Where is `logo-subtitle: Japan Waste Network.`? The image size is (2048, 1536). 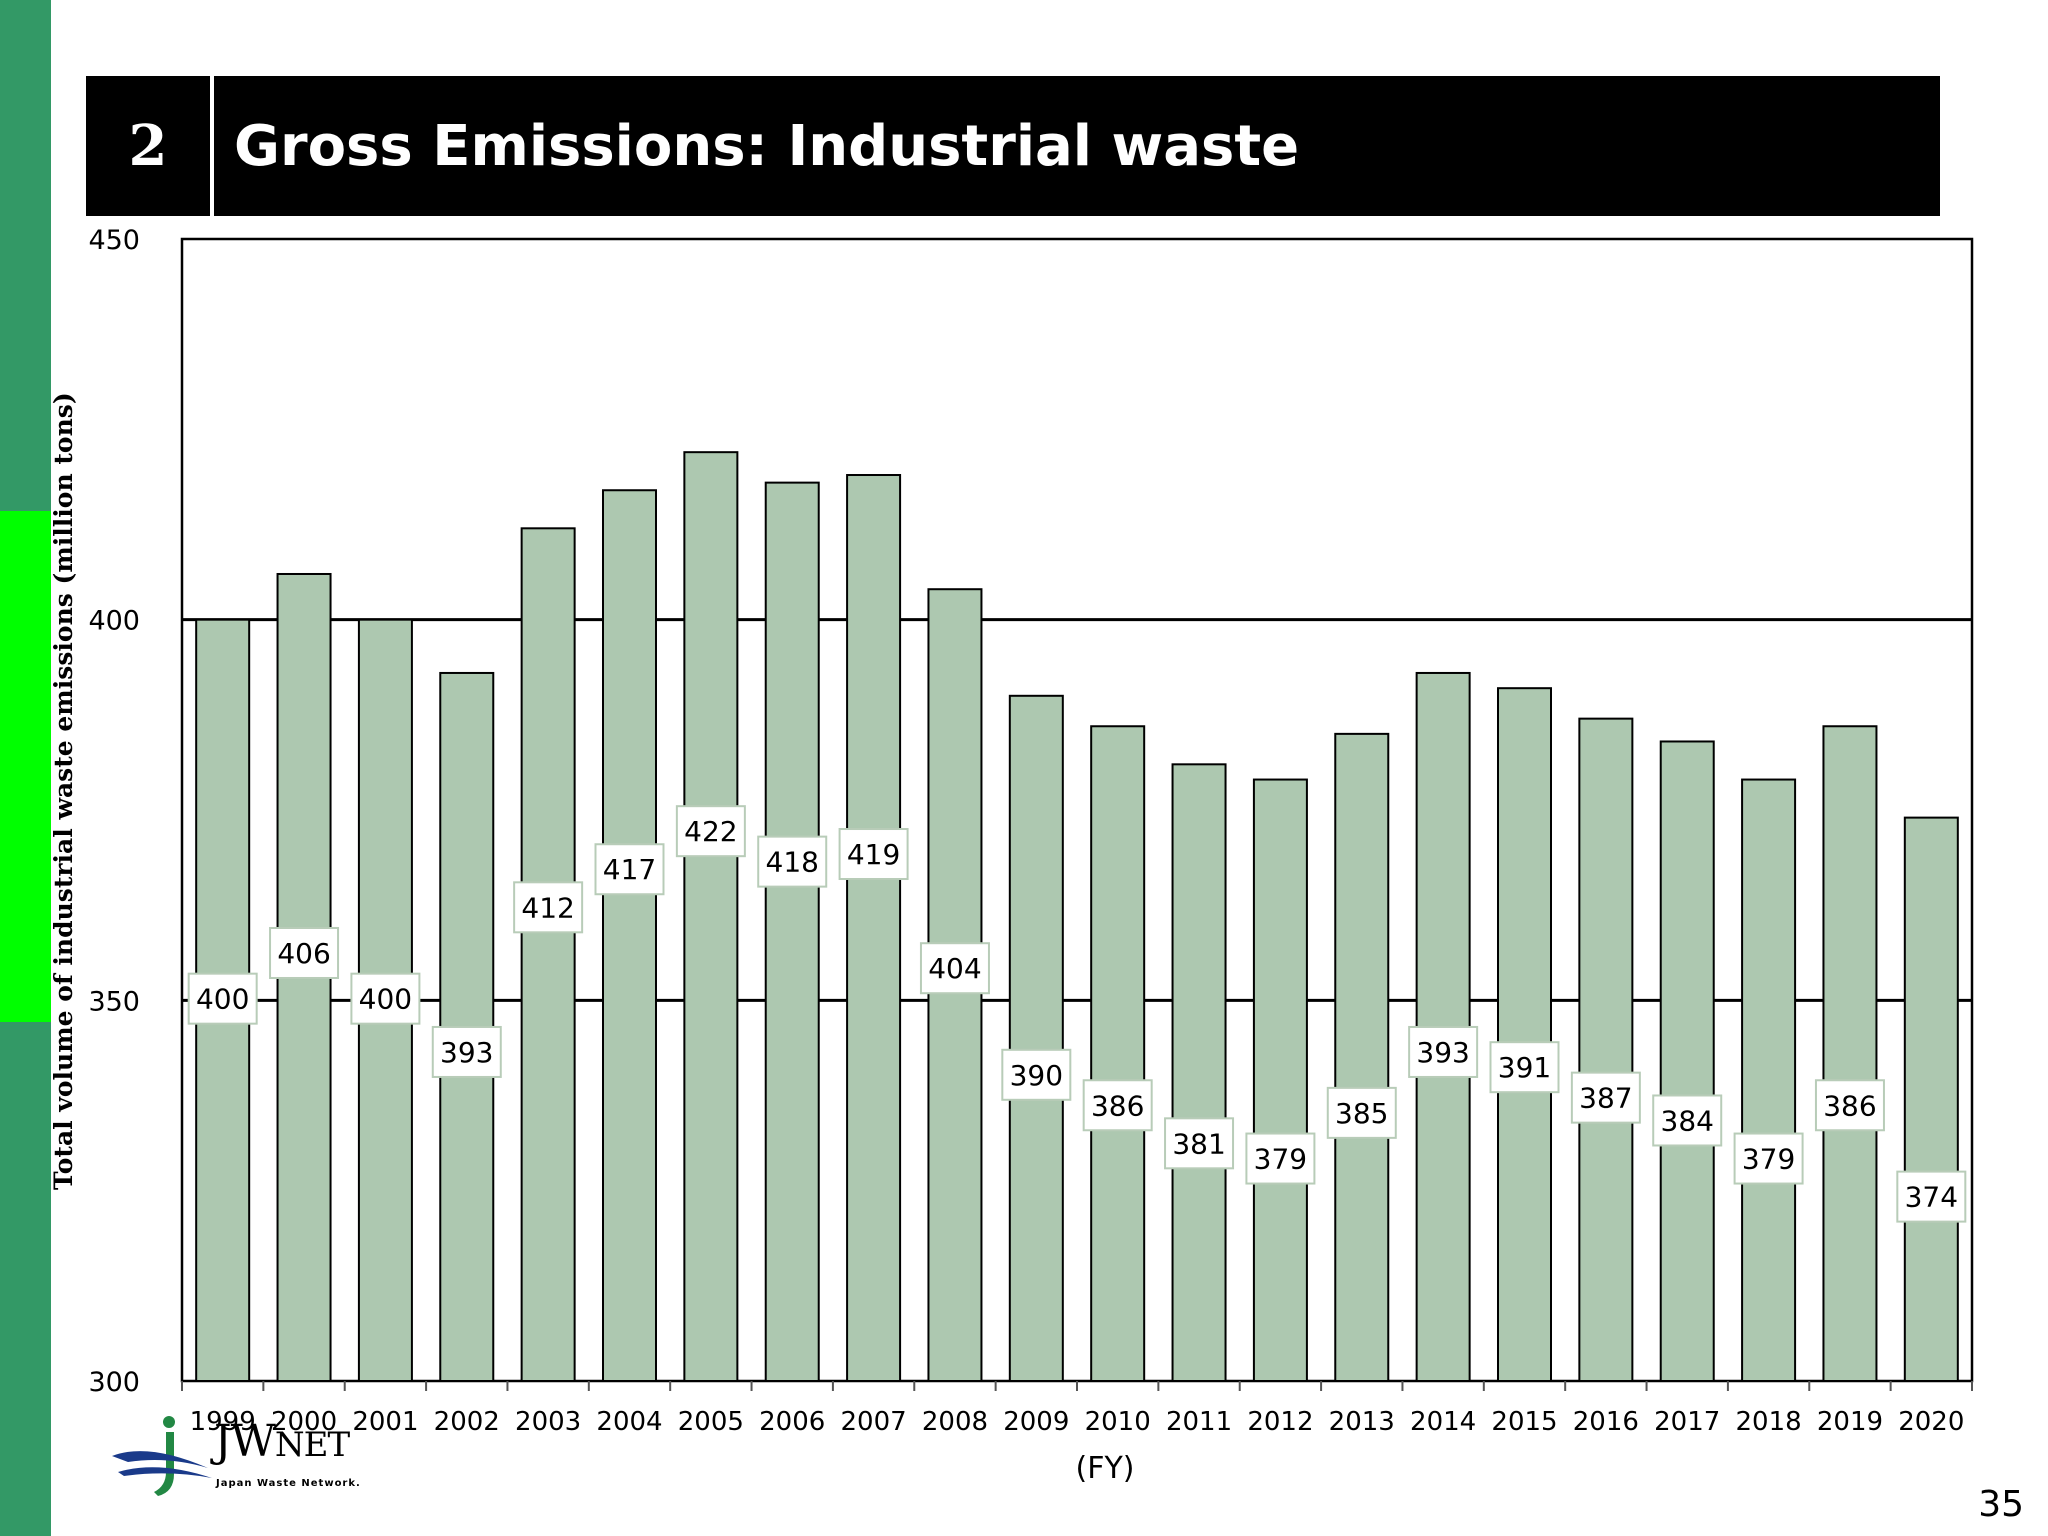 logo-subtitle: Japan Waste Network. is located at coordinates (288, 1483).